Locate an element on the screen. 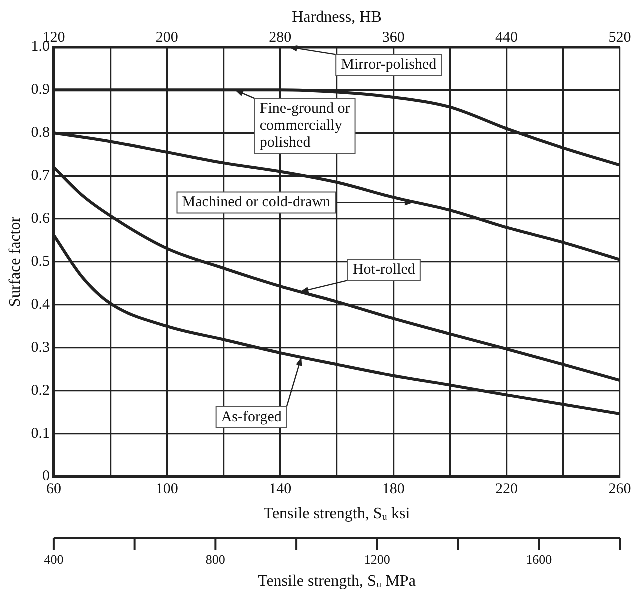  y-tick-label: 0.6 is located at coordinates (40, 218).